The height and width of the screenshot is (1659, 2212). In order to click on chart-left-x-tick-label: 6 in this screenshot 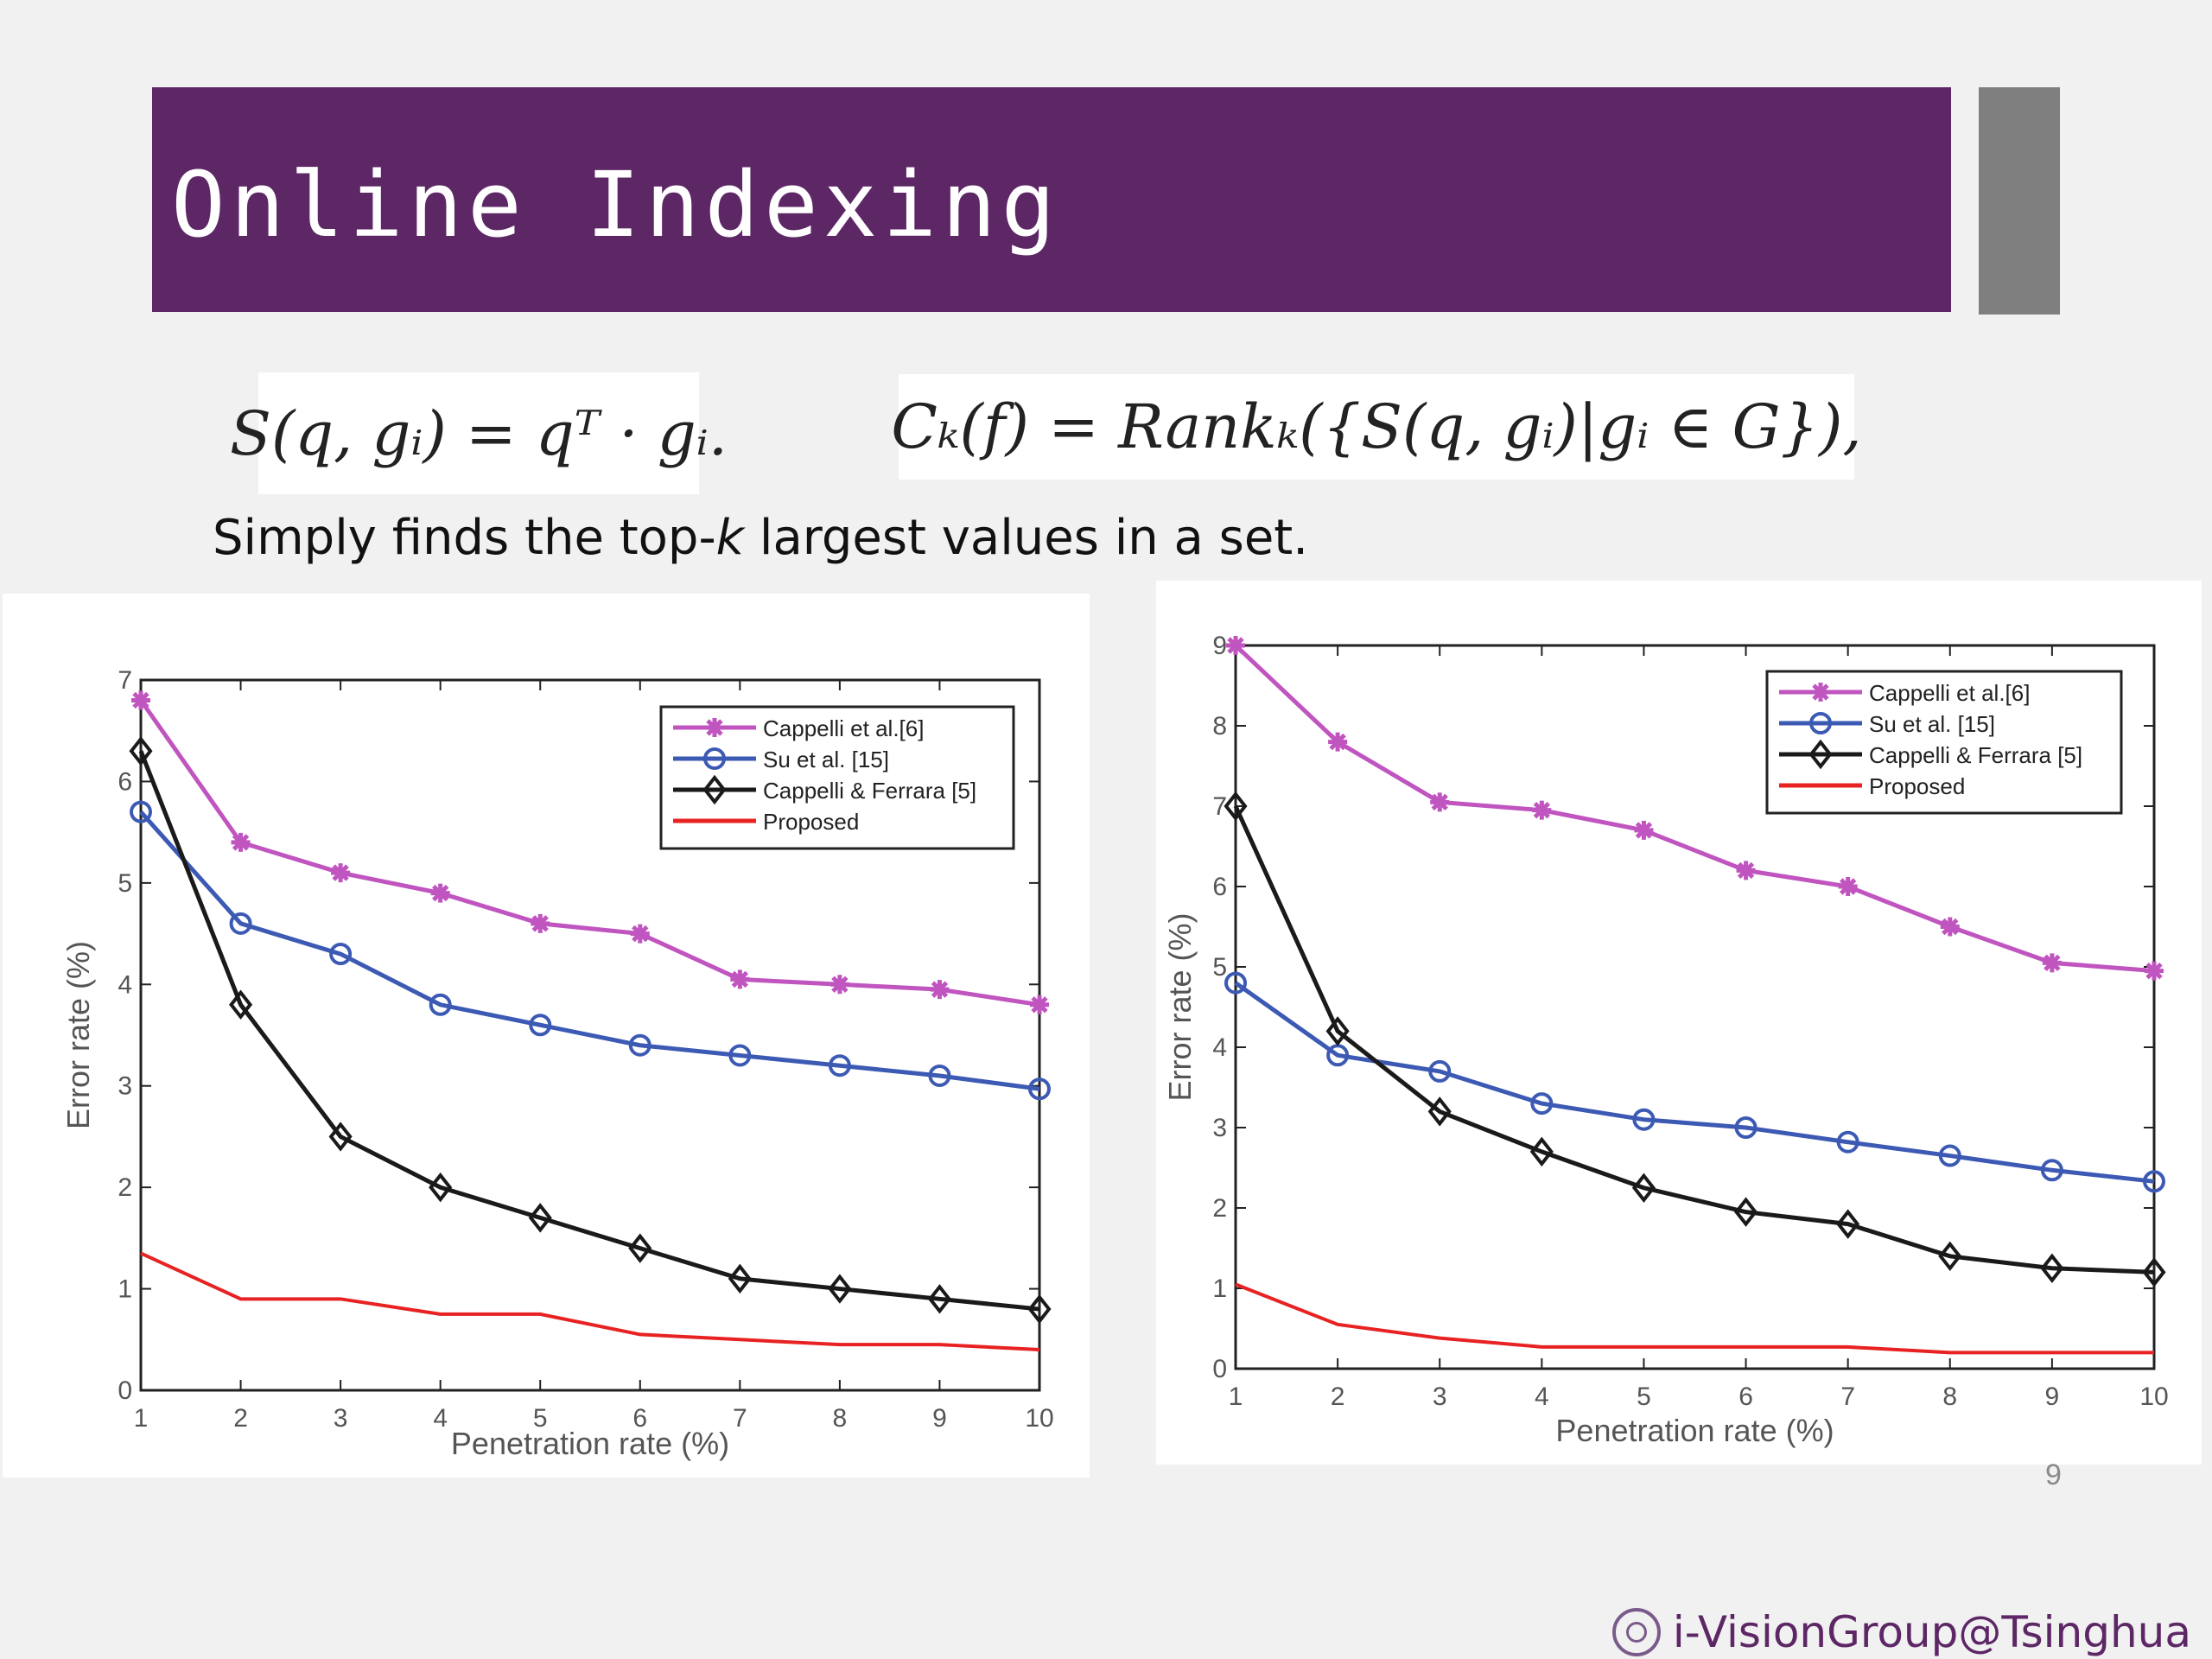, I will do `click(639, 1418)`.